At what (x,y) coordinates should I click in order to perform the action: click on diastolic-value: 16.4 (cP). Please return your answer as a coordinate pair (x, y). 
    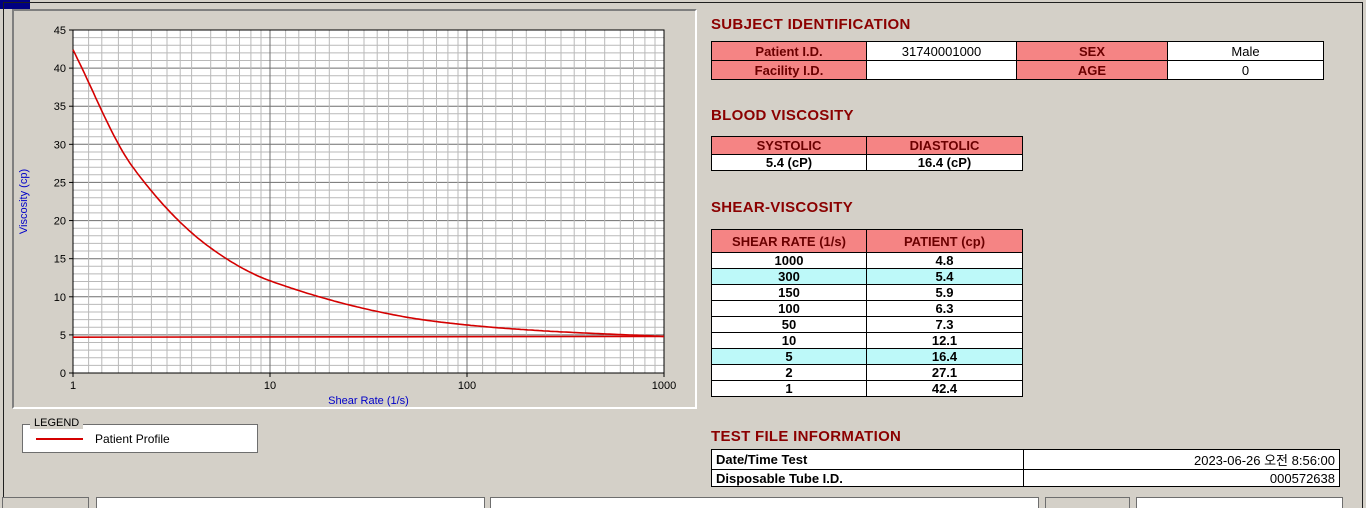
    Looking at the image, I should click on (944, 162).